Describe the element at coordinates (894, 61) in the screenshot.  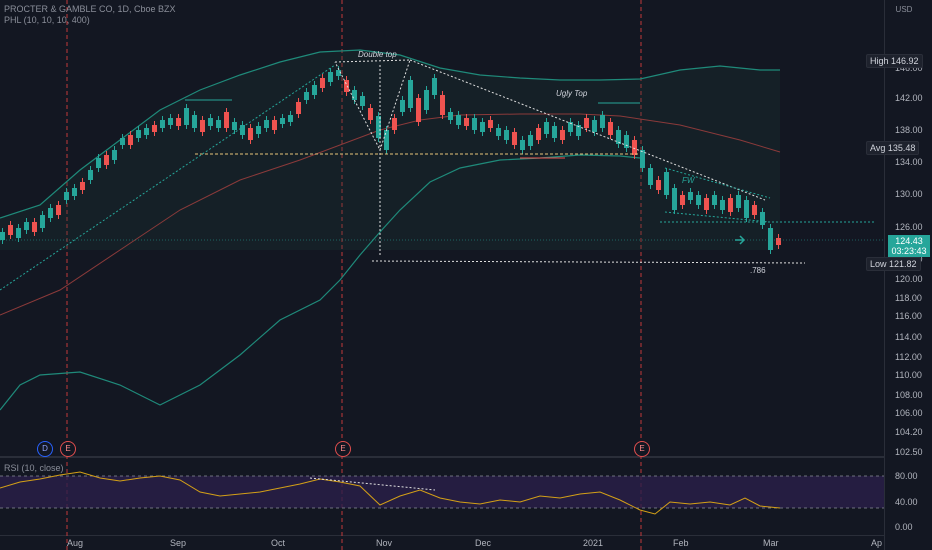
I see `high-tag: High 146.92` at that location.